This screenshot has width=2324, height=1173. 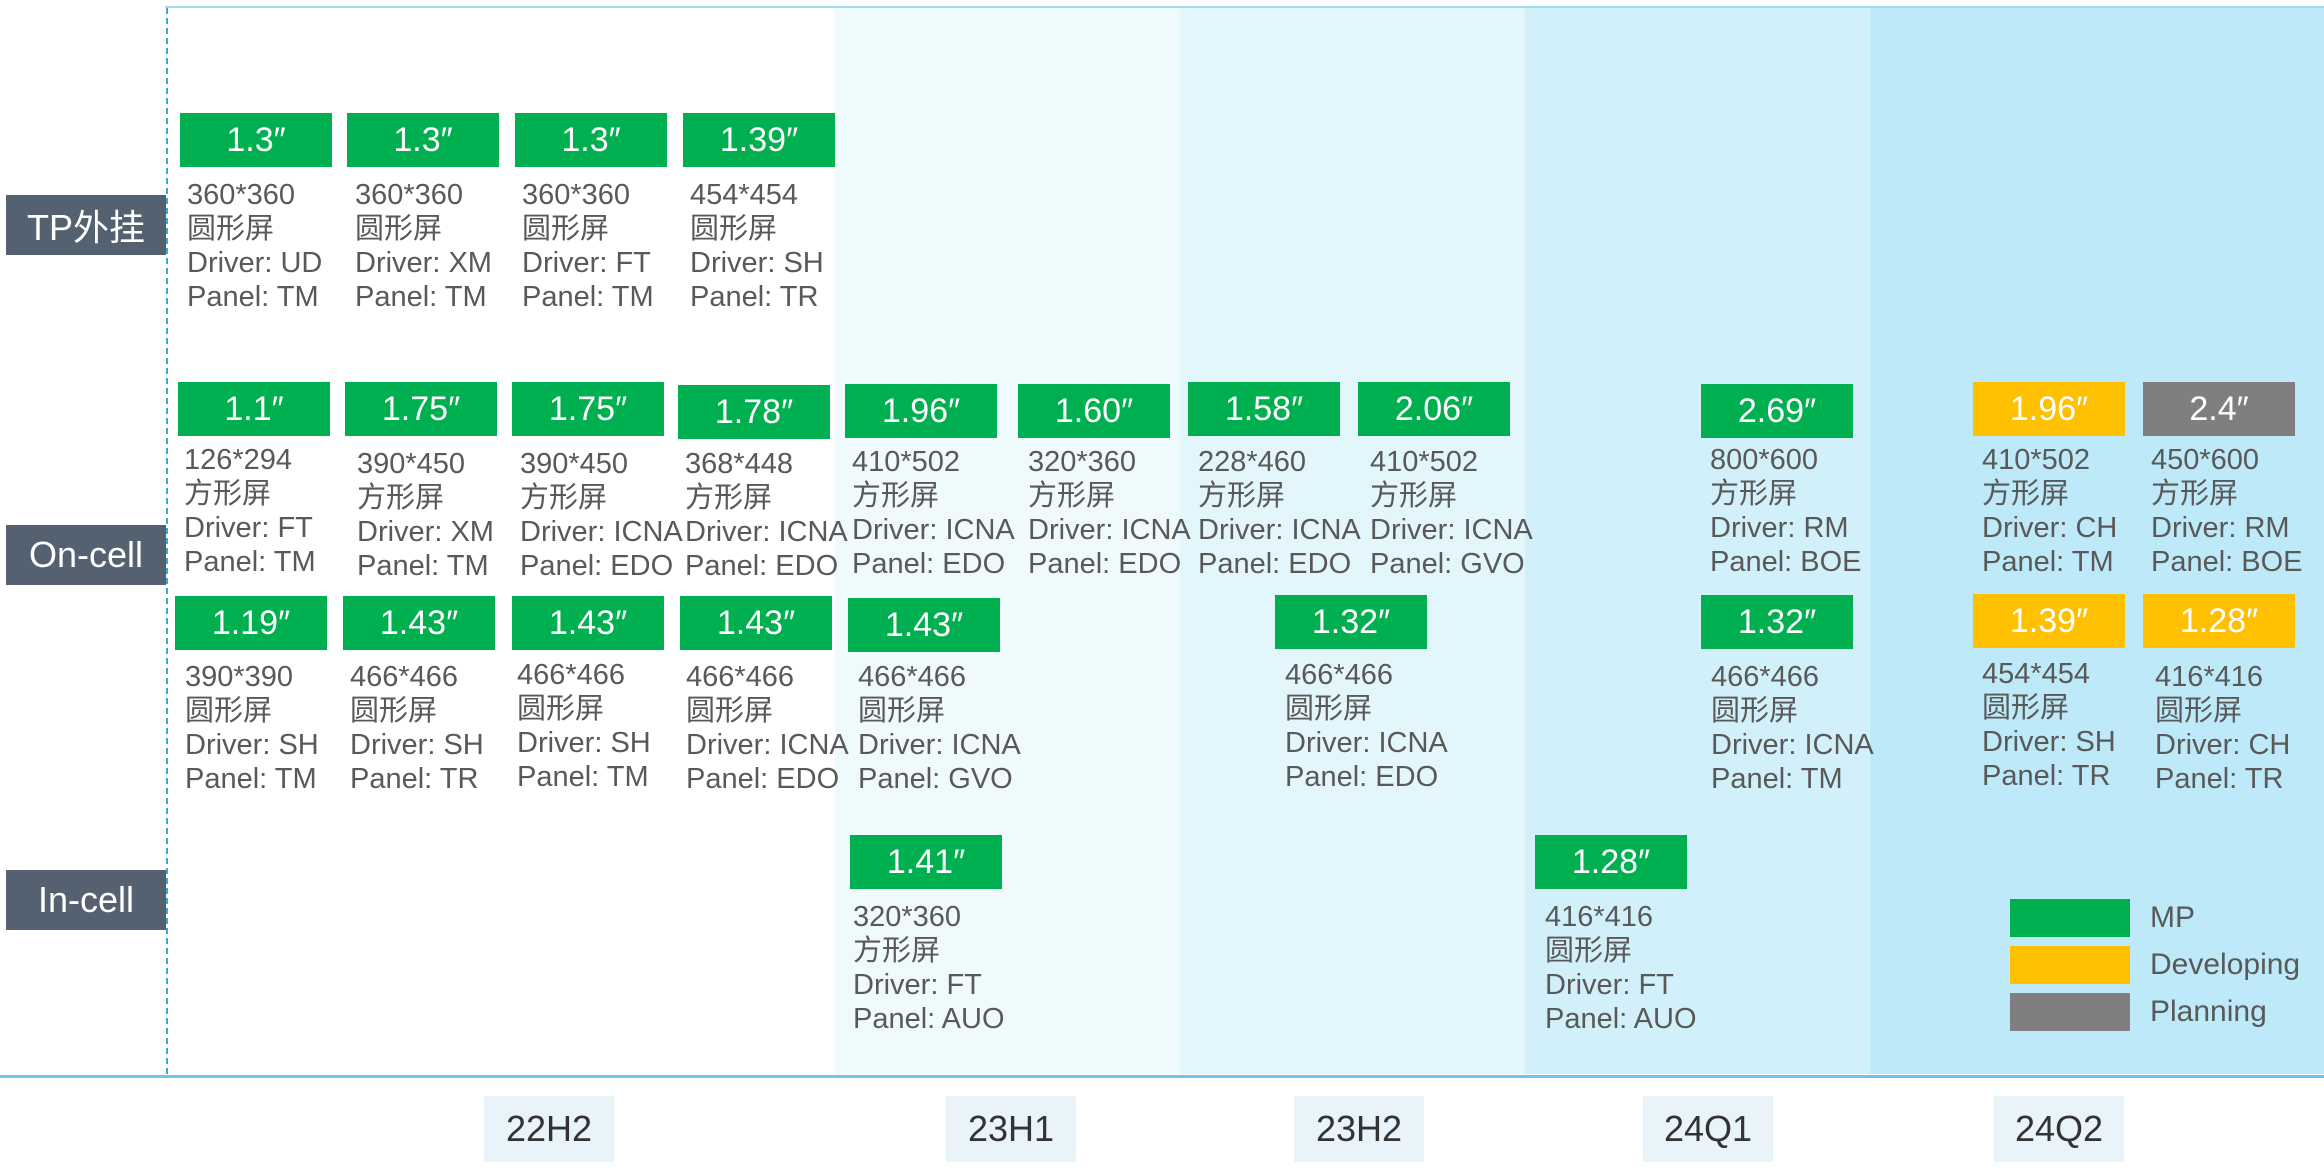 What do you see at coordinates (250, 511) in the screenshot?
I see `spec-block: 126*294 方形屏 Driver: FT Panel: TM` at bounding box center [250, 511].